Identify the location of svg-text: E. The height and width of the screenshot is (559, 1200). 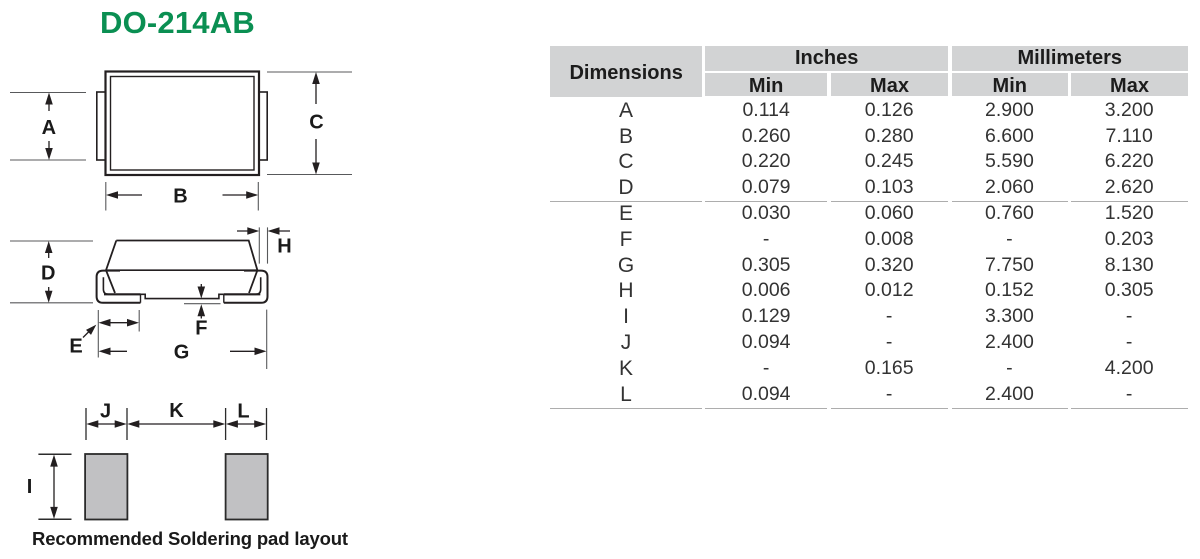
(75, 347).